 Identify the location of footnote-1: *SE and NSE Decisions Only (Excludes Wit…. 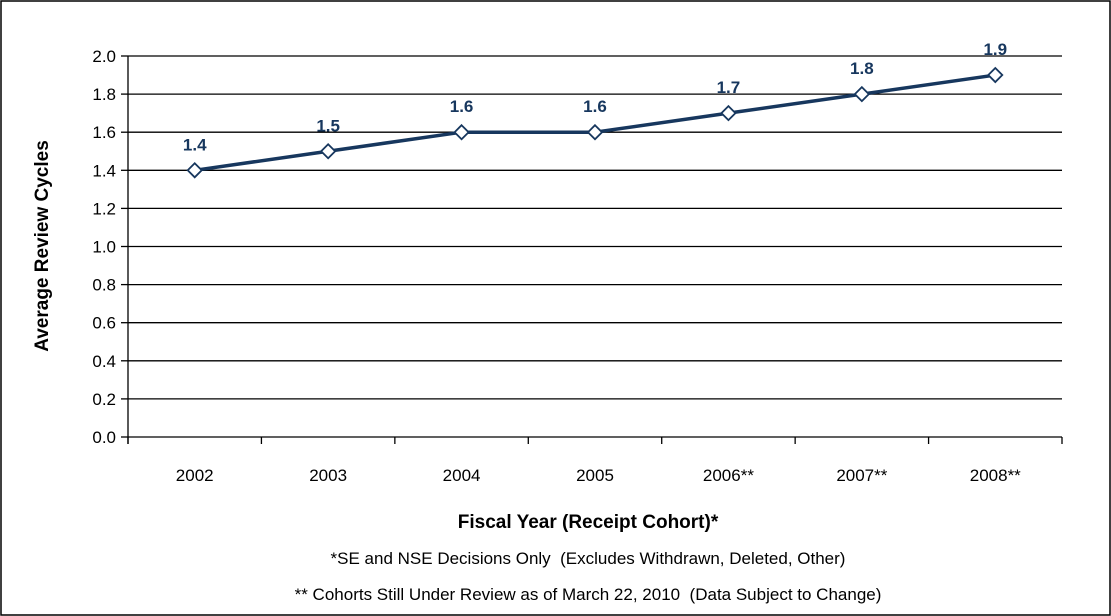
(588, 558).